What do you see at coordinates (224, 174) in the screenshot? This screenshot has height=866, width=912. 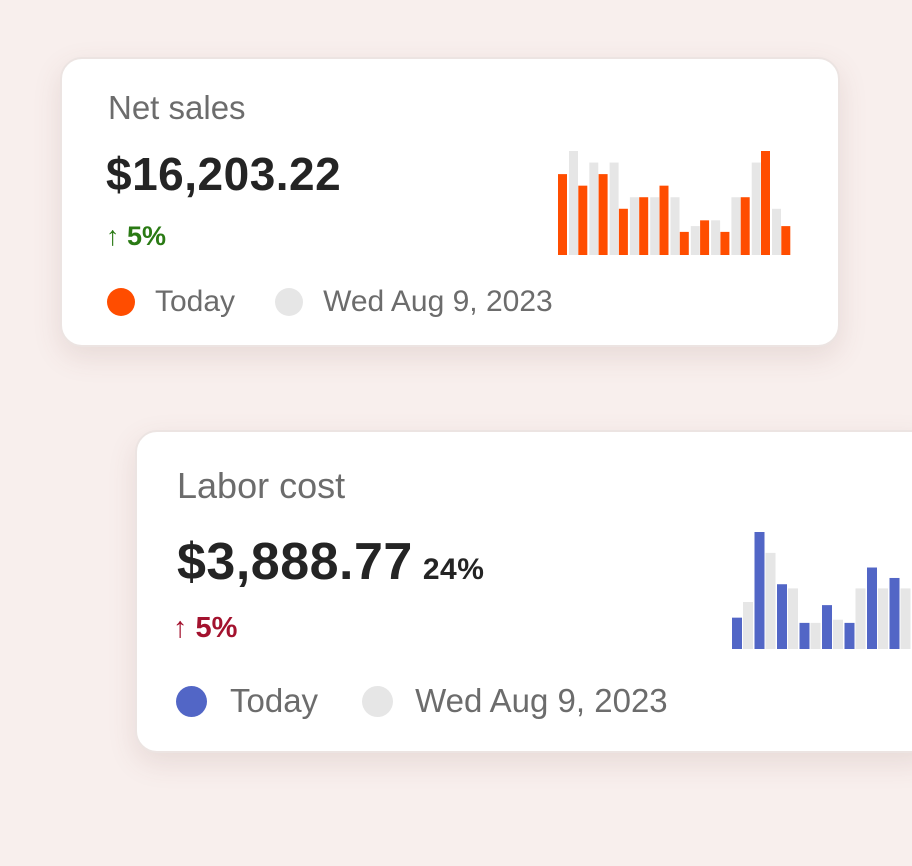 I see `net-sales-amount: $16,203.22` at bounding box center [224, 174].